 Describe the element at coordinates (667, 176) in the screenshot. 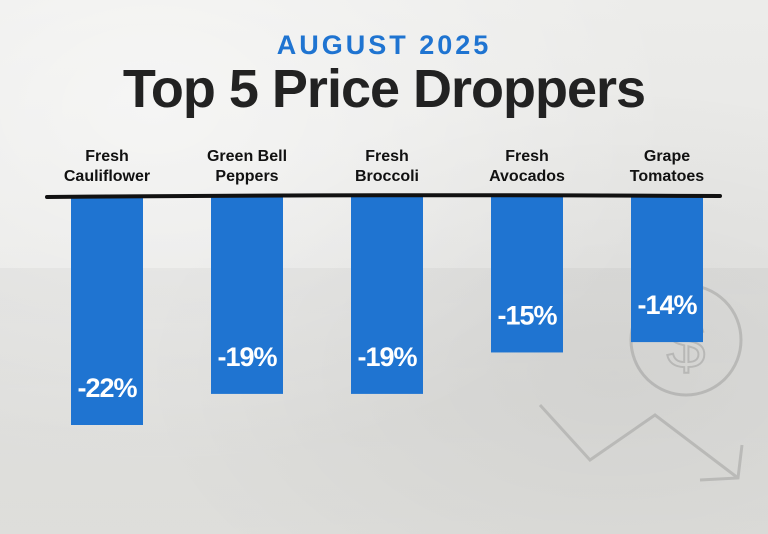

I see `category-label-line: Tomatoes` at that location.